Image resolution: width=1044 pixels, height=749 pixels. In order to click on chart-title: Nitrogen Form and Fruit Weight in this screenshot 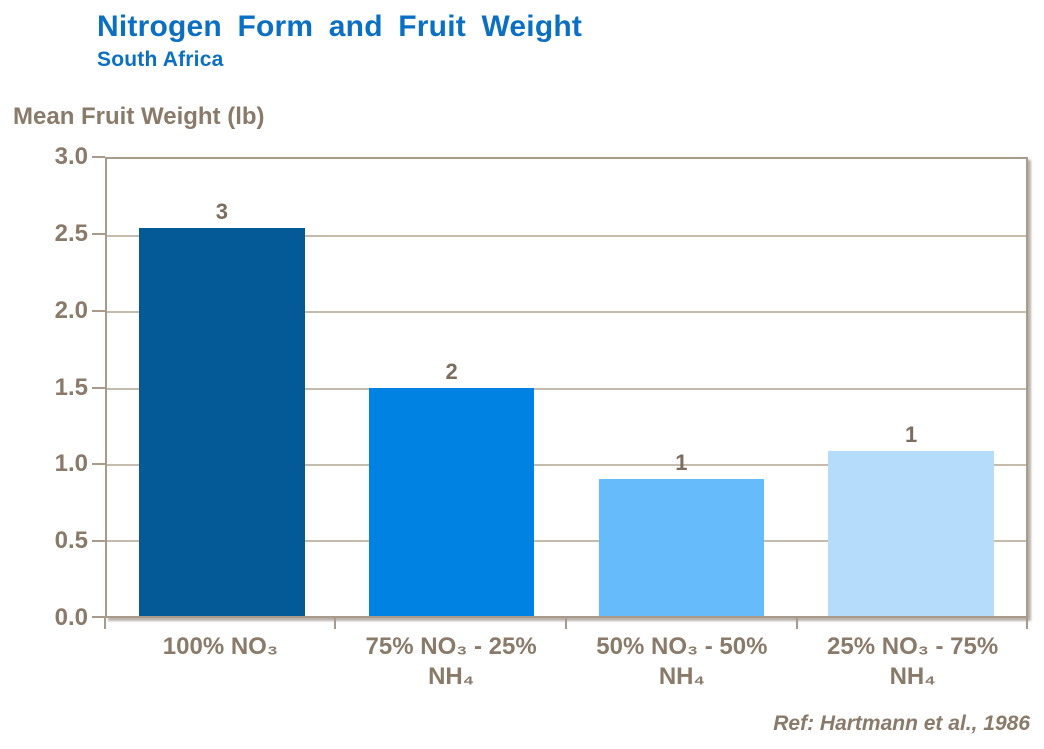, I will do `click(340, 26)`.